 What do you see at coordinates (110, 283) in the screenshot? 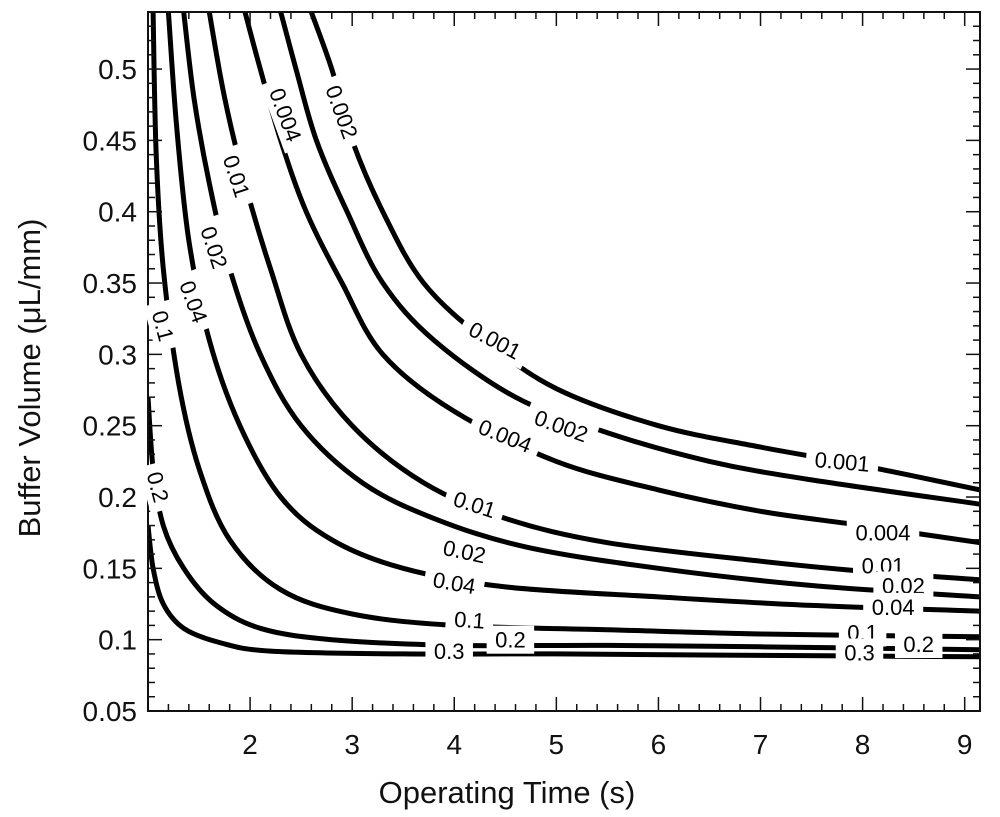
I see `y-tick-label: 0.35` at bounding box center [110, 283].